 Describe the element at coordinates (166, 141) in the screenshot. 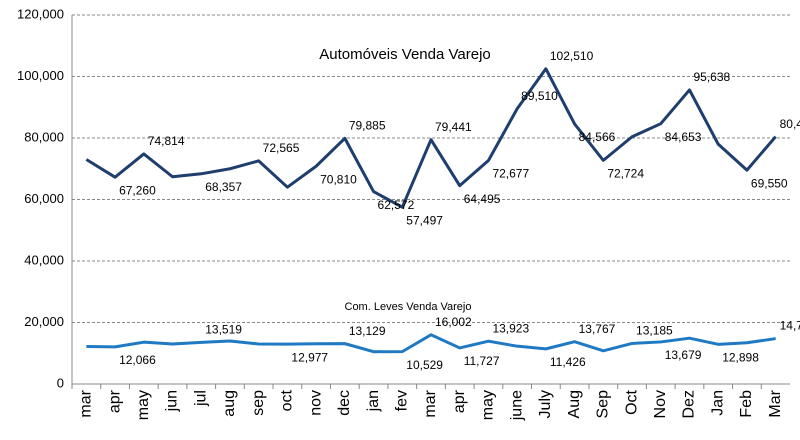

I see `data-label: 74,814` at that location.